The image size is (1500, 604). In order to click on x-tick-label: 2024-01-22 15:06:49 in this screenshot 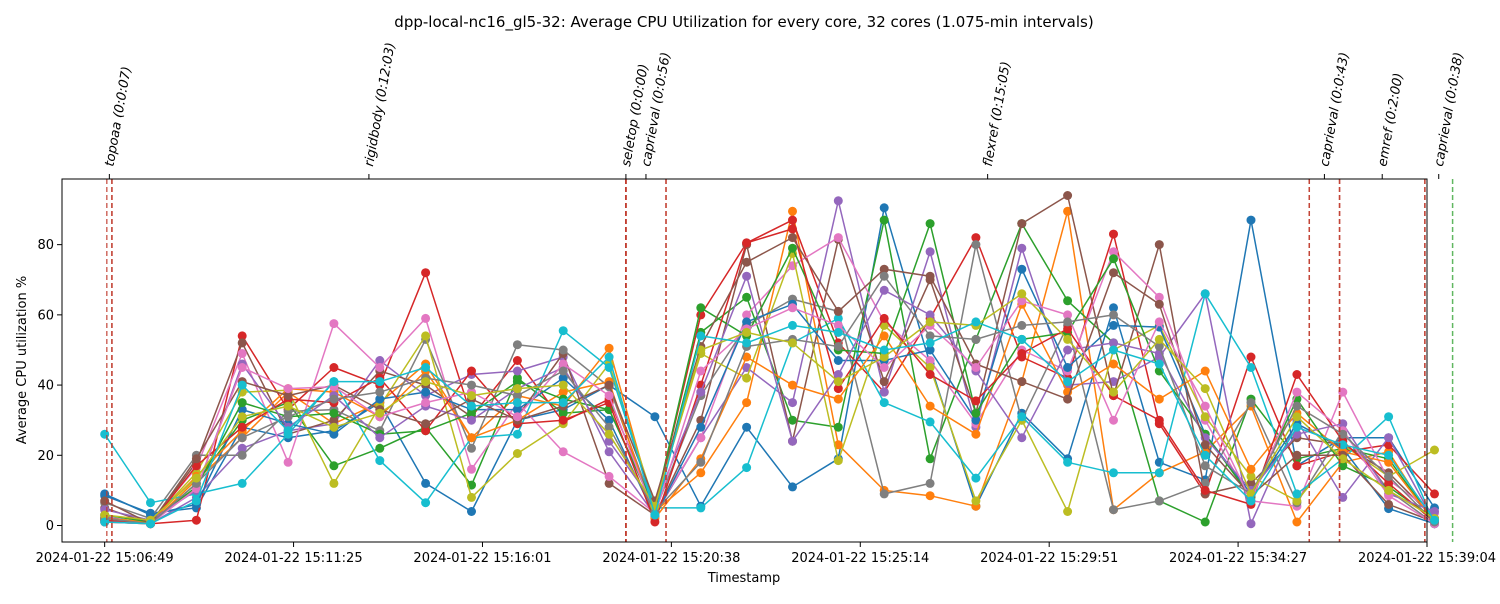, I will do `click(105, 558)`.